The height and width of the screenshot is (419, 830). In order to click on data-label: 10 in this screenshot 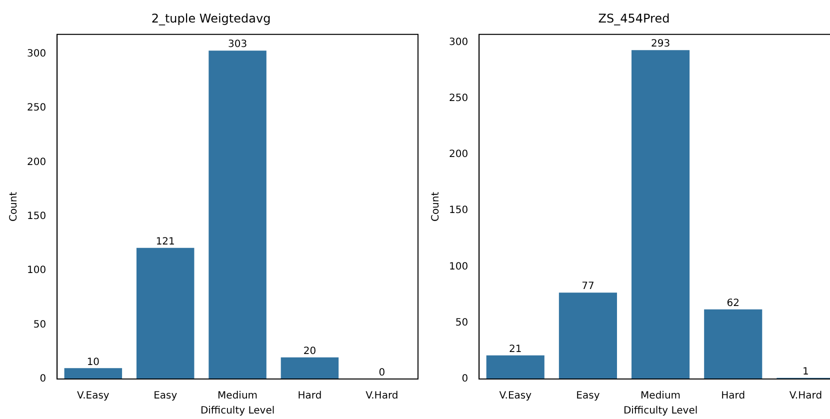, I will do `click(93, 362)`.